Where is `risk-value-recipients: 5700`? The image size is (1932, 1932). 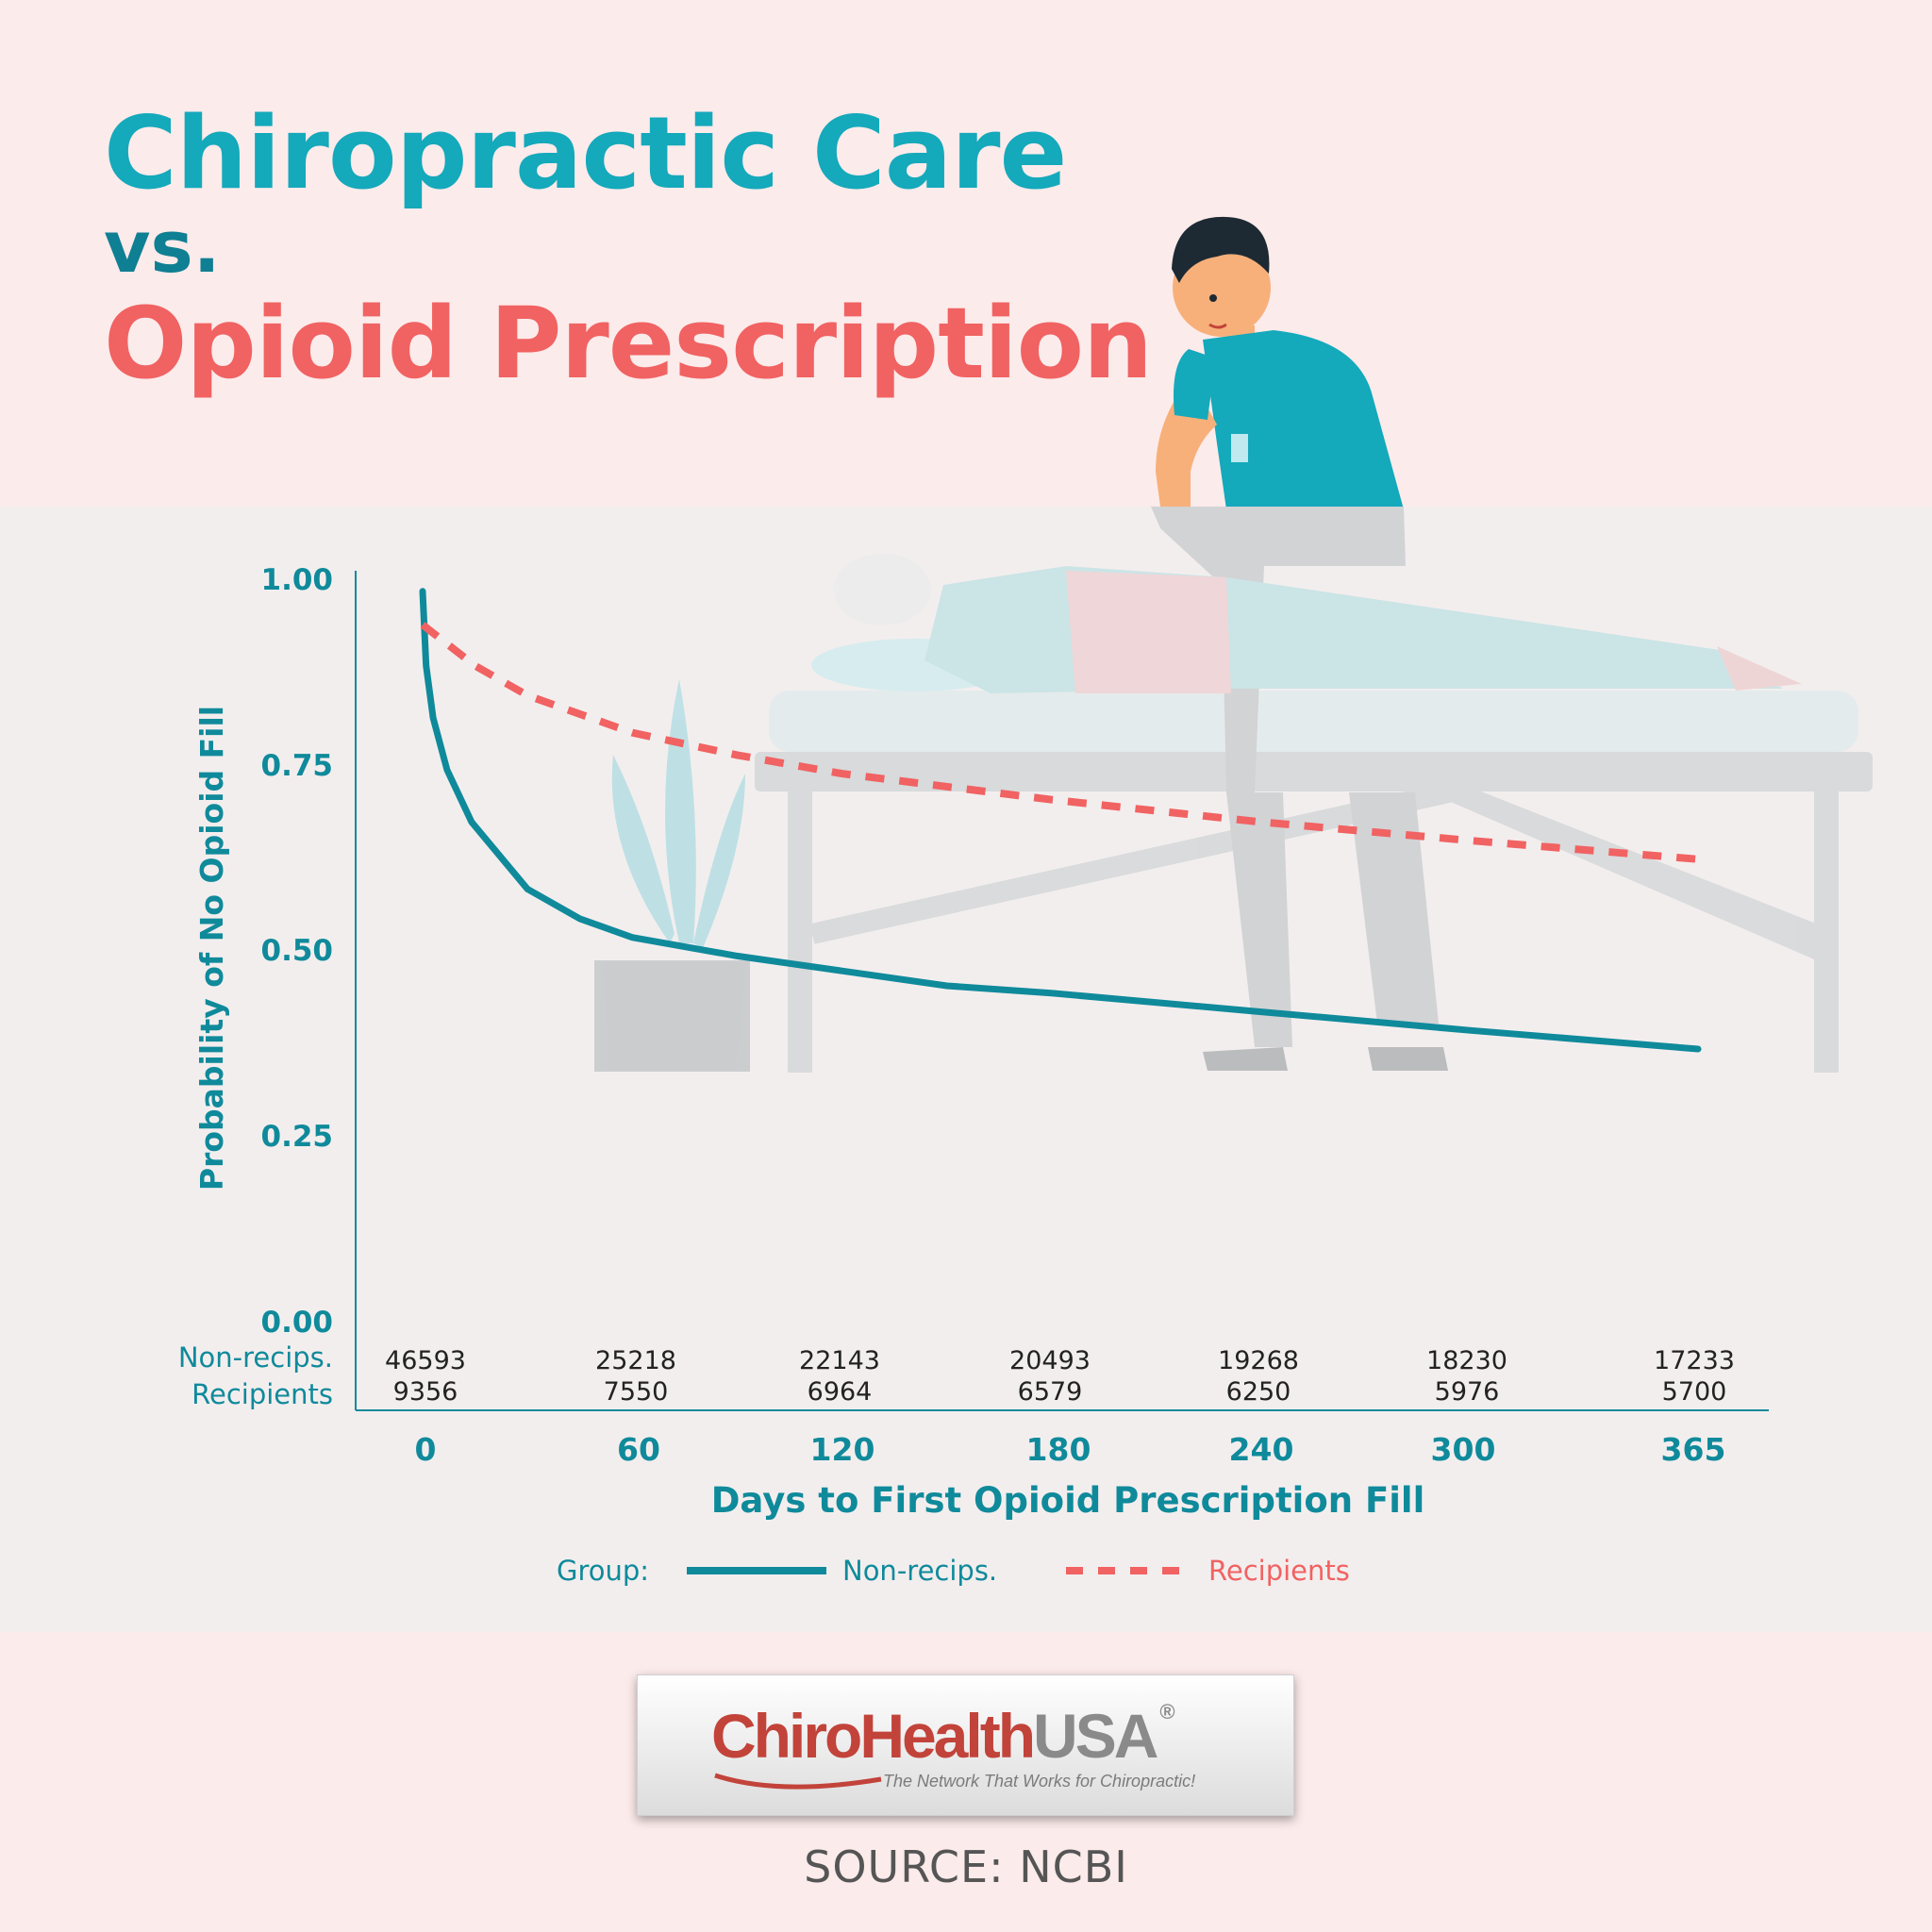
risk-value-recipients: 5700 is located at coordinates (1694, 1392).